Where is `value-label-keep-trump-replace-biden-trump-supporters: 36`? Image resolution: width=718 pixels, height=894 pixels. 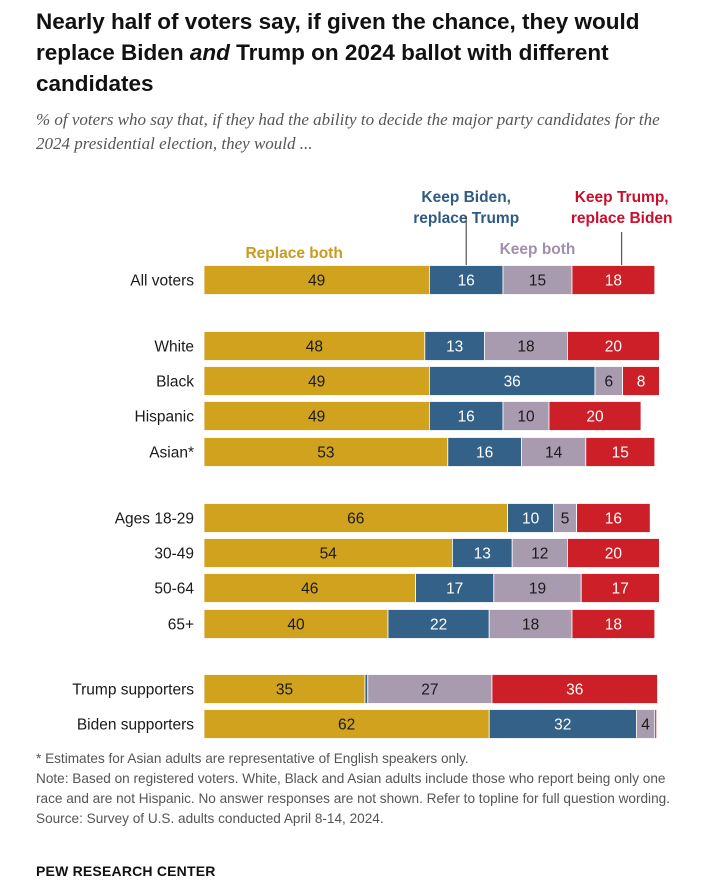 value-label-keep-trump-replace-biden-trump-supporters: 36 is located at coordinates (574, 690).